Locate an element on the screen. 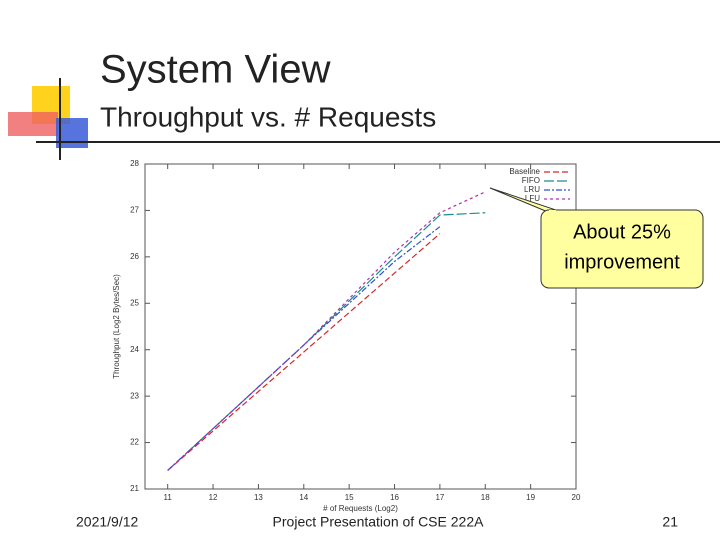 The width and height of the screenshot is (720, 540). y-tick-label: 25 is located at coordinates (134, 302).